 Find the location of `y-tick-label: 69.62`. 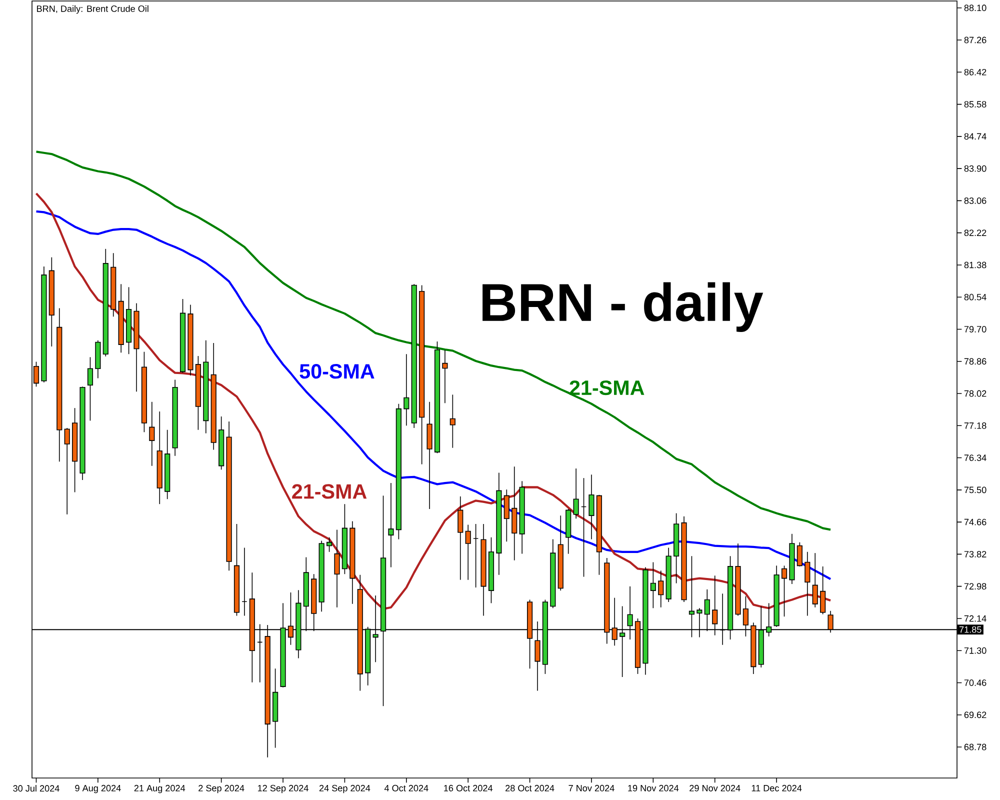

y-tick-label: 69.62 is located at coordinates (975, 715).